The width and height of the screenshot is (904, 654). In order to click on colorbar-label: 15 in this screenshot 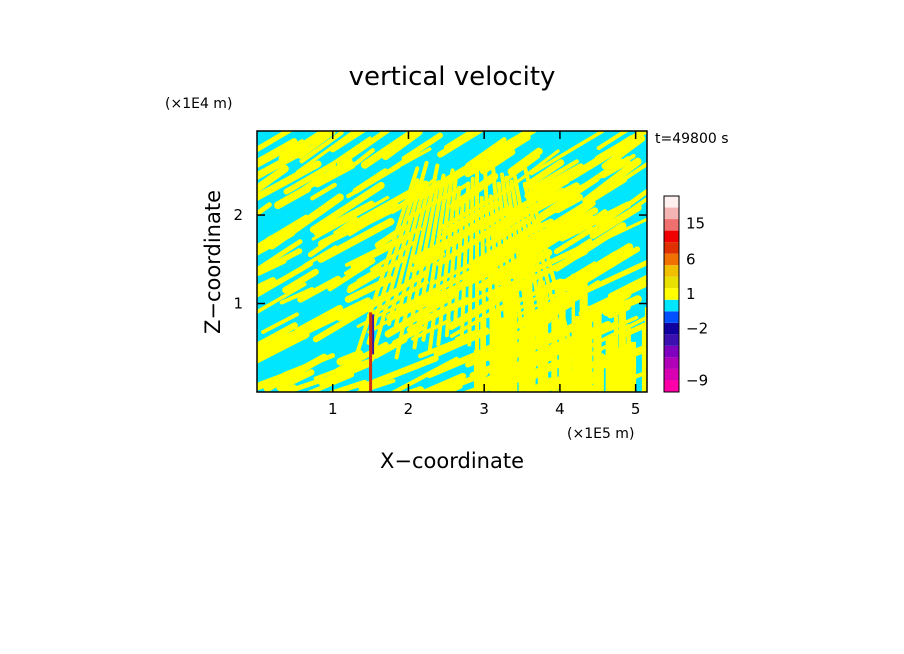, I will do `click(695, 224)`.